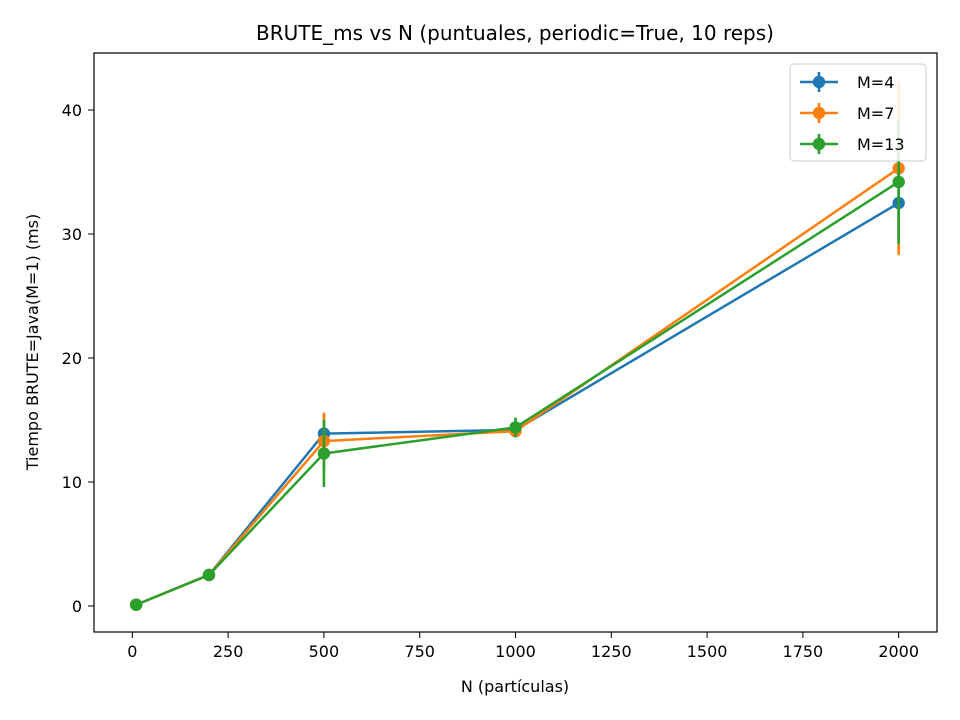 Image resolution: width=960 pixels, height=720 pixels. I want to click on legend-label: M=4, so click(875, 82).